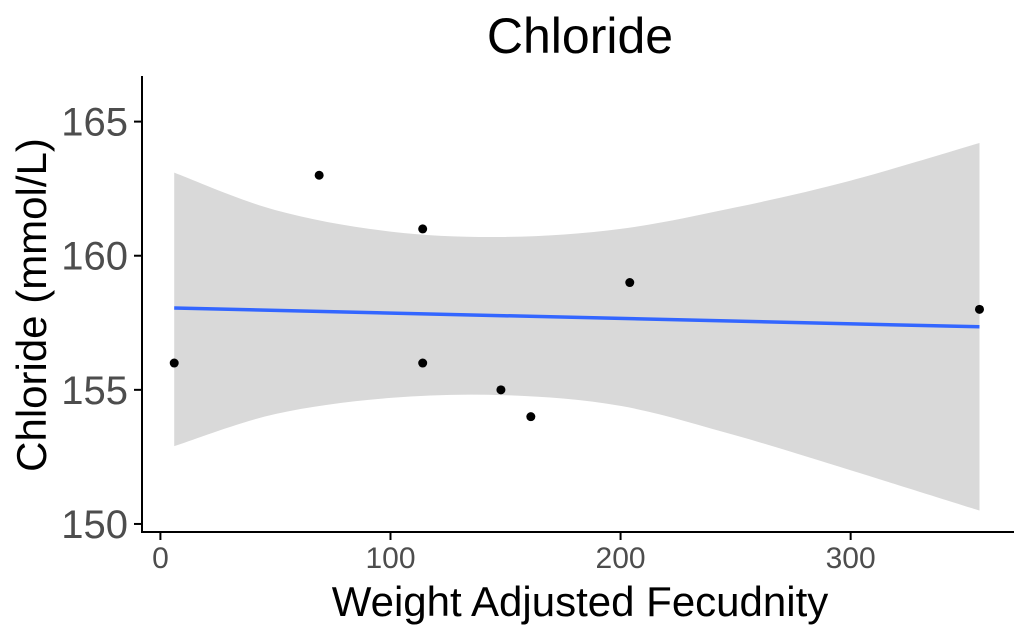 This screenshot has width=1029, height=636. Describe the element at coordinates (580, 36) in the screenshot. I see `chart-title: Chloride` at that location.